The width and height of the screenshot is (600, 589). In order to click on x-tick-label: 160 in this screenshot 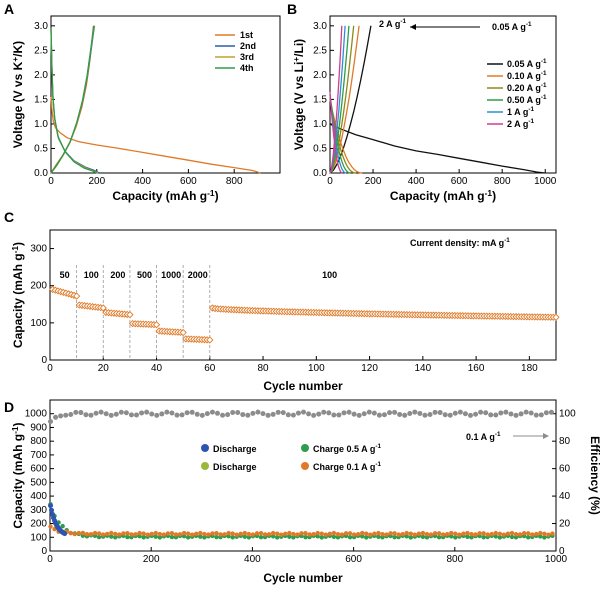, I will do `click(476, 368)`.